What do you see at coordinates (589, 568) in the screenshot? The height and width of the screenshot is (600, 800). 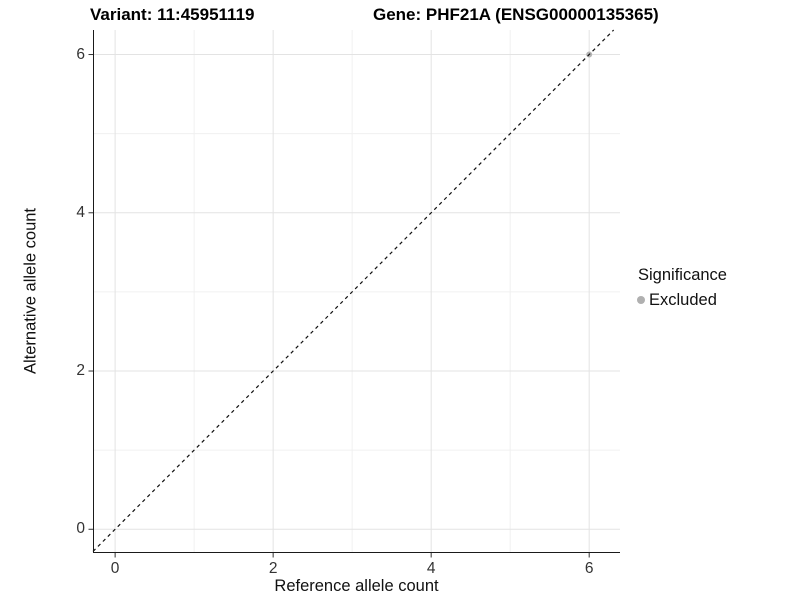 I see `x-tick-label: 6` at bounding box center [589, 568].